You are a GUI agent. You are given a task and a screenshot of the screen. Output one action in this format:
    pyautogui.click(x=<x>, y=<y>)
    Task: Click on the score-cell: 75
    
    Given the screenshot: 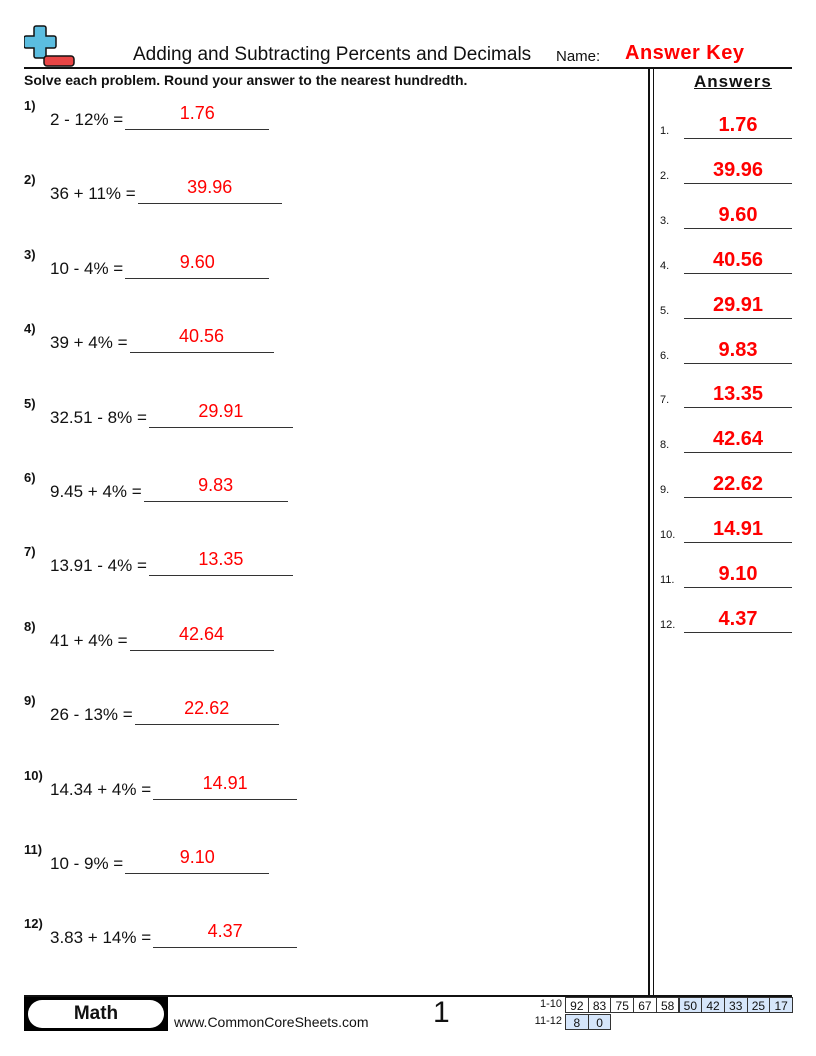 What is the action you would take?
    pyautogui.click(x=622, y=1005)
    